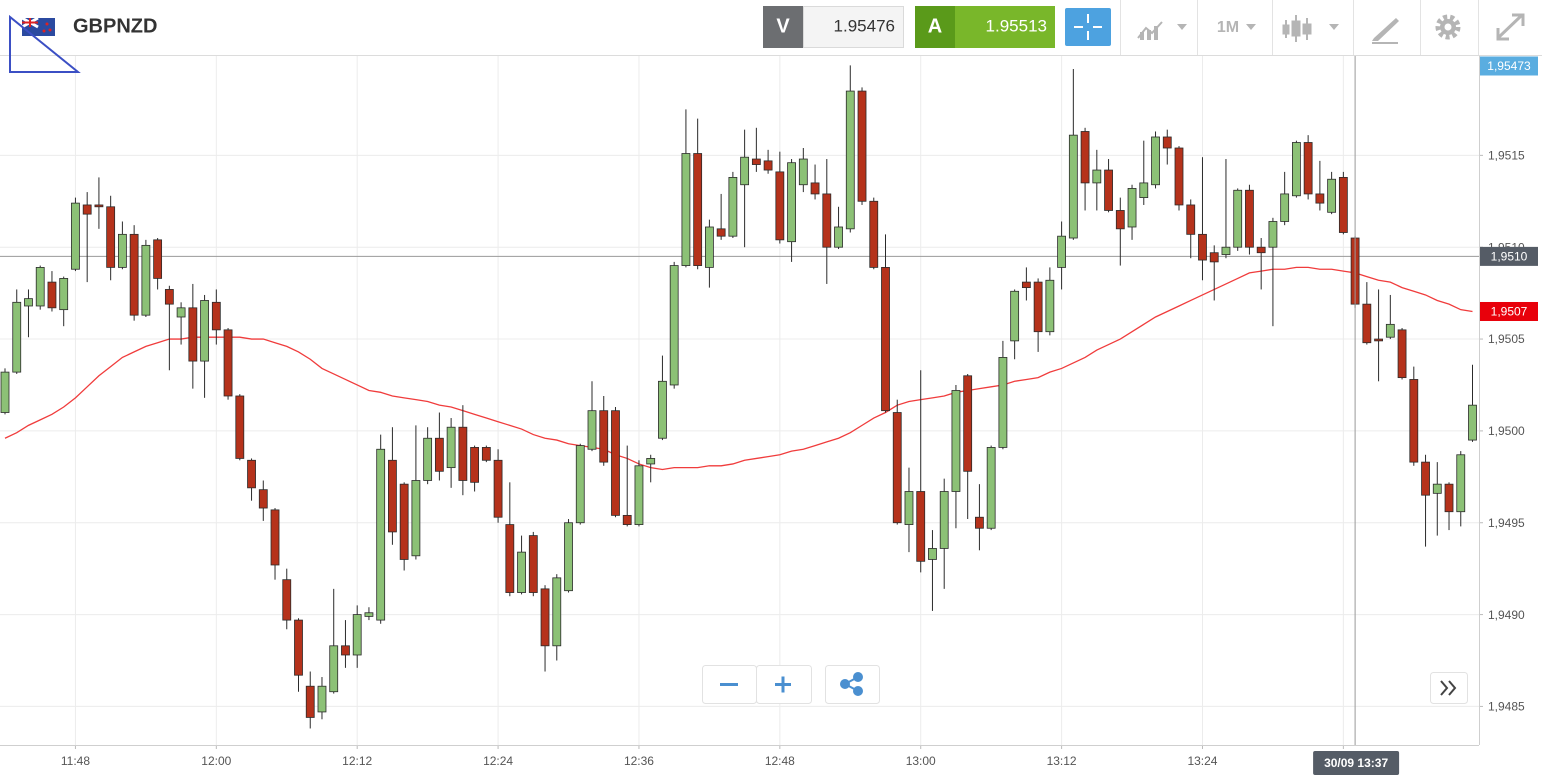 Image resolution: width=1542 pixels, height=781 pixels. Describe the element at coordinates (115, 26) in the screenshot. I see `symbol: GBPNZD` at that location.